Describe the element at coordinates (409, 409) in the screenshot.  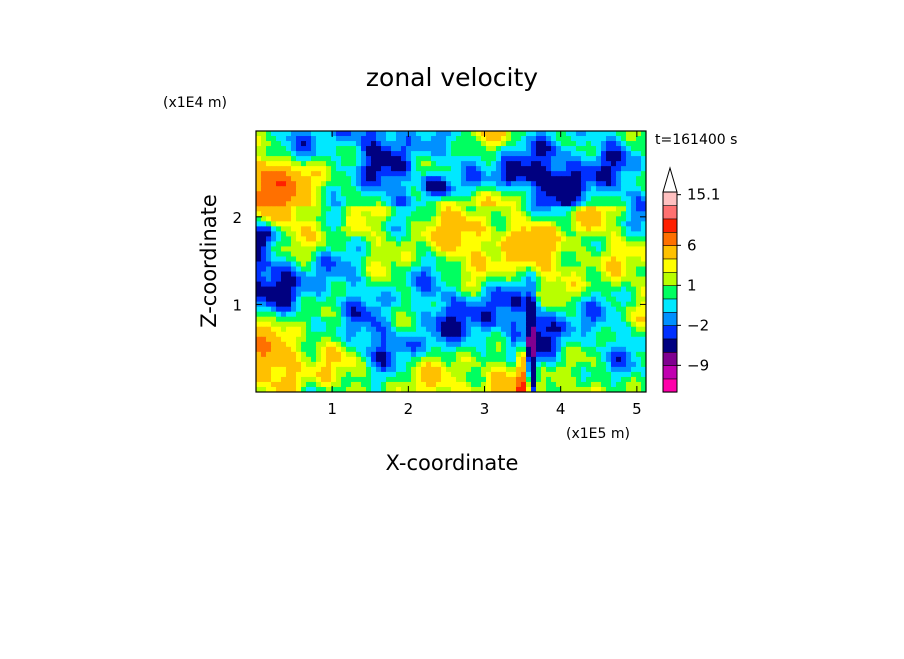
I see `x-tick-label: 2` at that location.